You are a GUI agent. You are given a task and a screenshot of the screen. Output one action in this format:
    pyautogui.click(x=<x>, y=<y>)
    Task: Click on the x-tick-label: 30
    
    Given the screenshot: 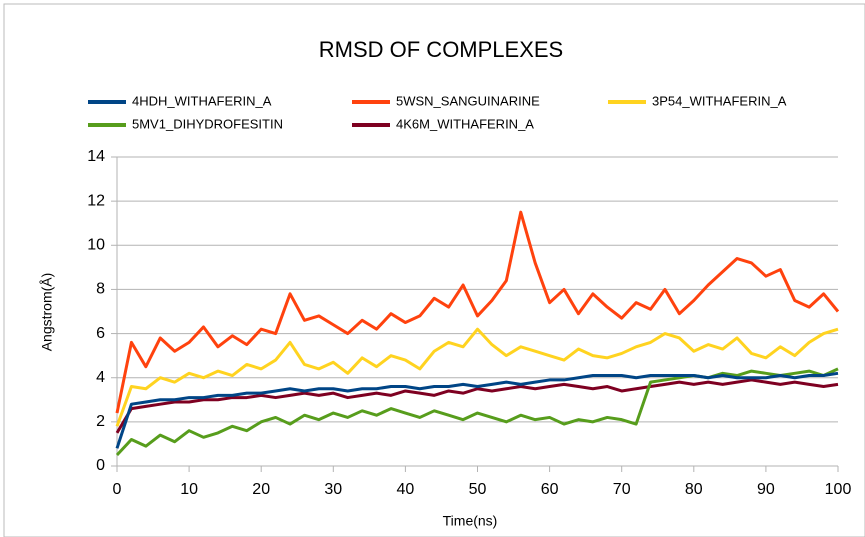 What is the action you would take?
    pyautogui.click(x=333, y=489)
    